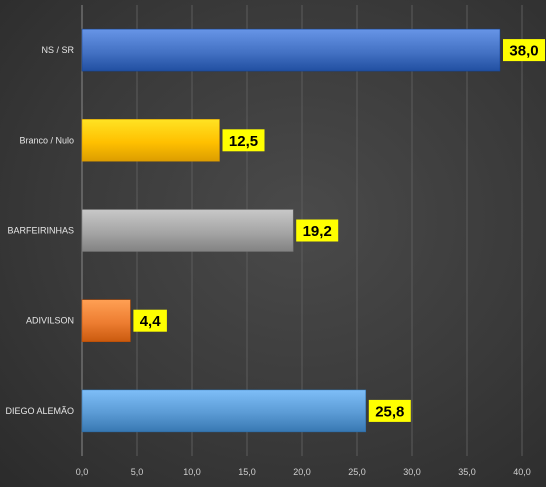 The width and height of the screenshot is (546, 487). What do you see at coordinates (522, 472) in the screenshot?
I see `x-tick-label: 40,0` at bounding box center [522, 472].